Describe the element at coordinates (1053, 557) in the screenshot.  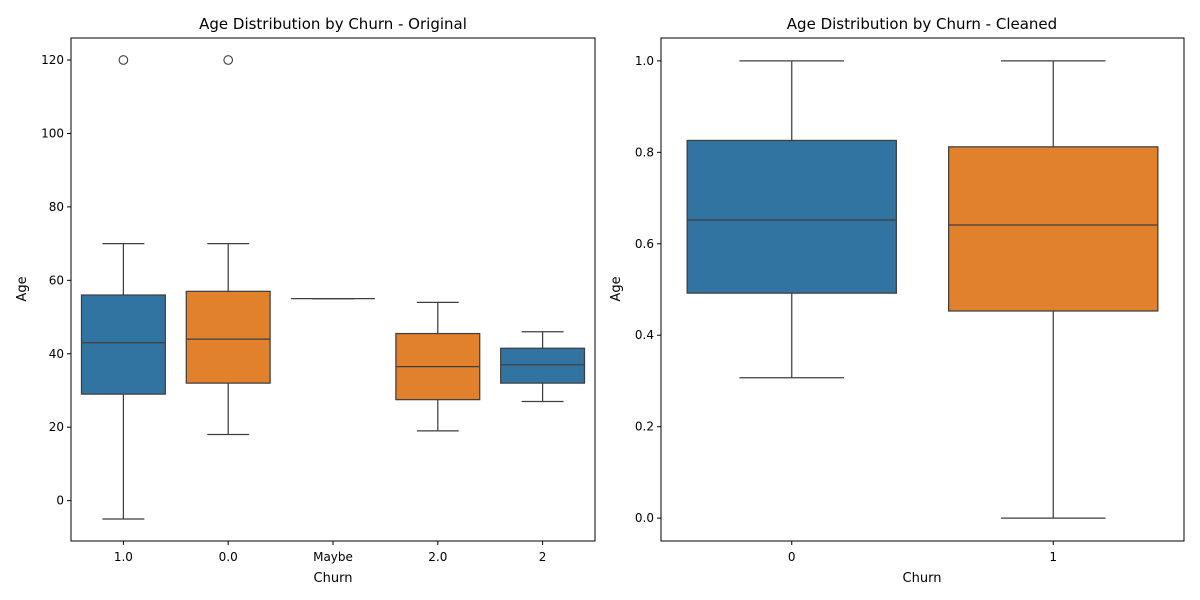
I see `x-tick-label: 1` at that location.